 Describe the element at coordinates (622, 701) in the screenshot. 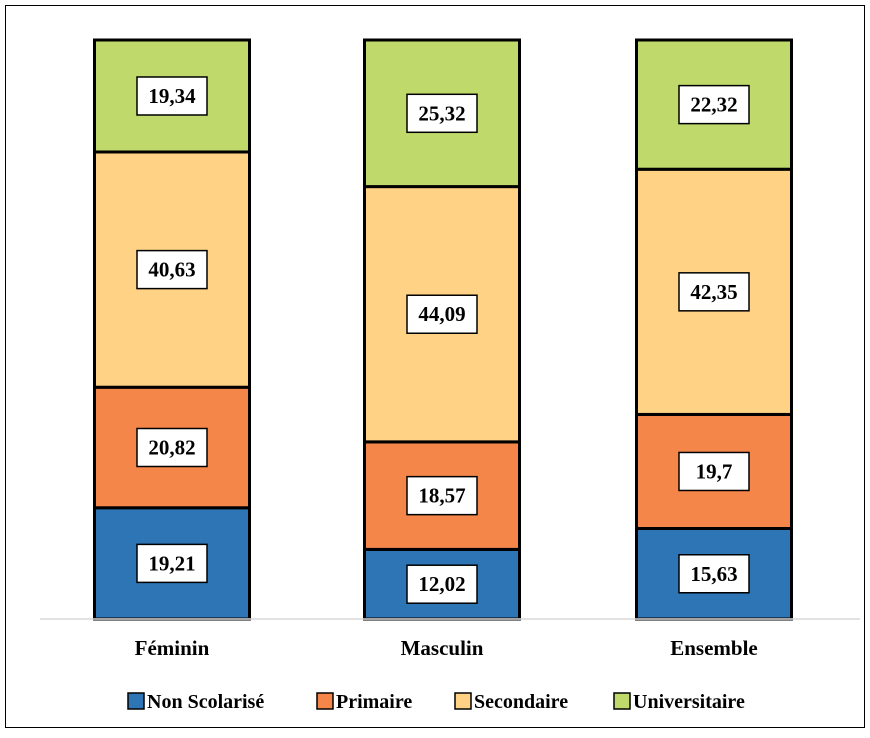

I see `legend-swatch-universitaire` at that location.